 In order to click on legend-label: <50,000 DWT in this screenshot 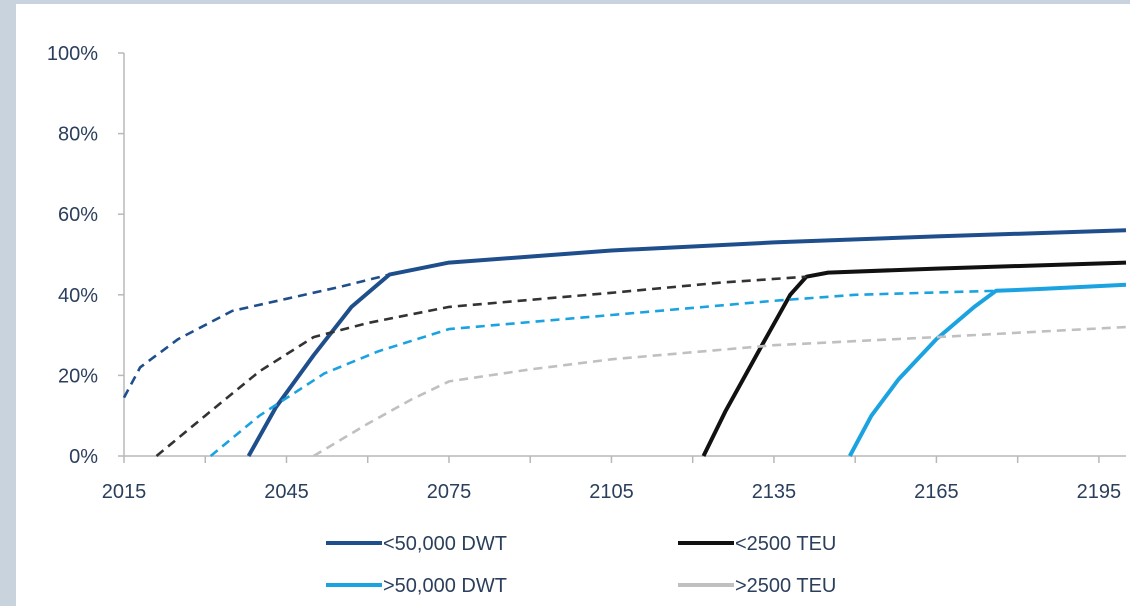, I will do `click(445, 544)`.